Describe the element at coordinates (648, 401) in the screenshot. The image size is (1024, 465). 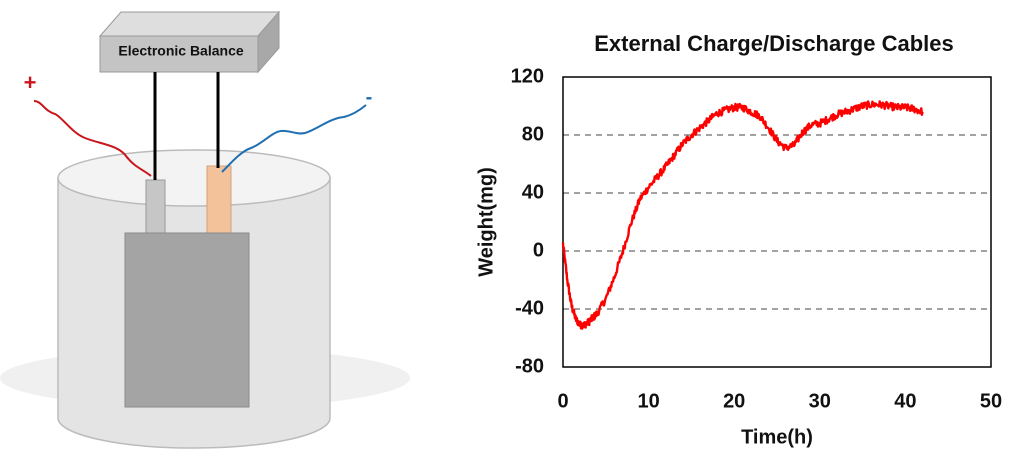
I see `x-tick-label: 10` at that location.